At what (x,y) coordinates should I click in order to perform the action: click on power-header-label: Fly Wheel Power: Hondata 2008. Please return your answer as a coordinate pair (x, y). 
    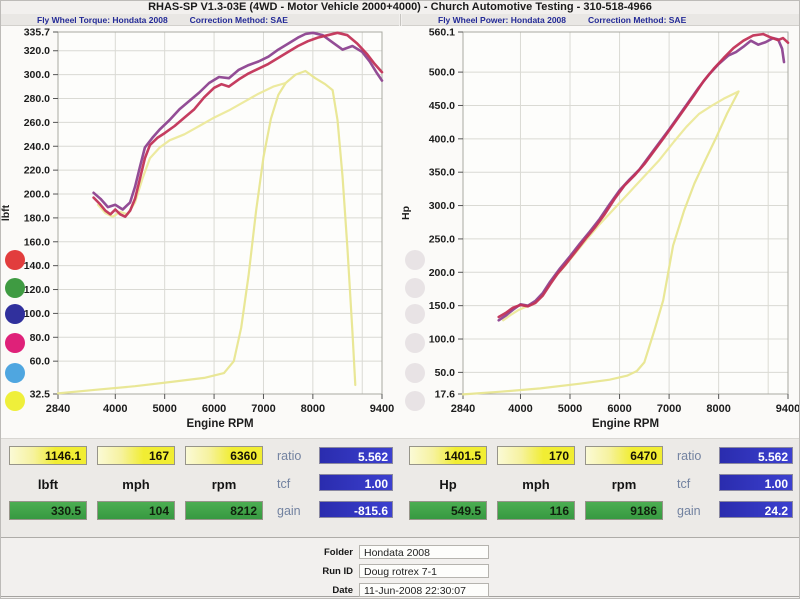
    Looking at the image, I should click on (502, 19).